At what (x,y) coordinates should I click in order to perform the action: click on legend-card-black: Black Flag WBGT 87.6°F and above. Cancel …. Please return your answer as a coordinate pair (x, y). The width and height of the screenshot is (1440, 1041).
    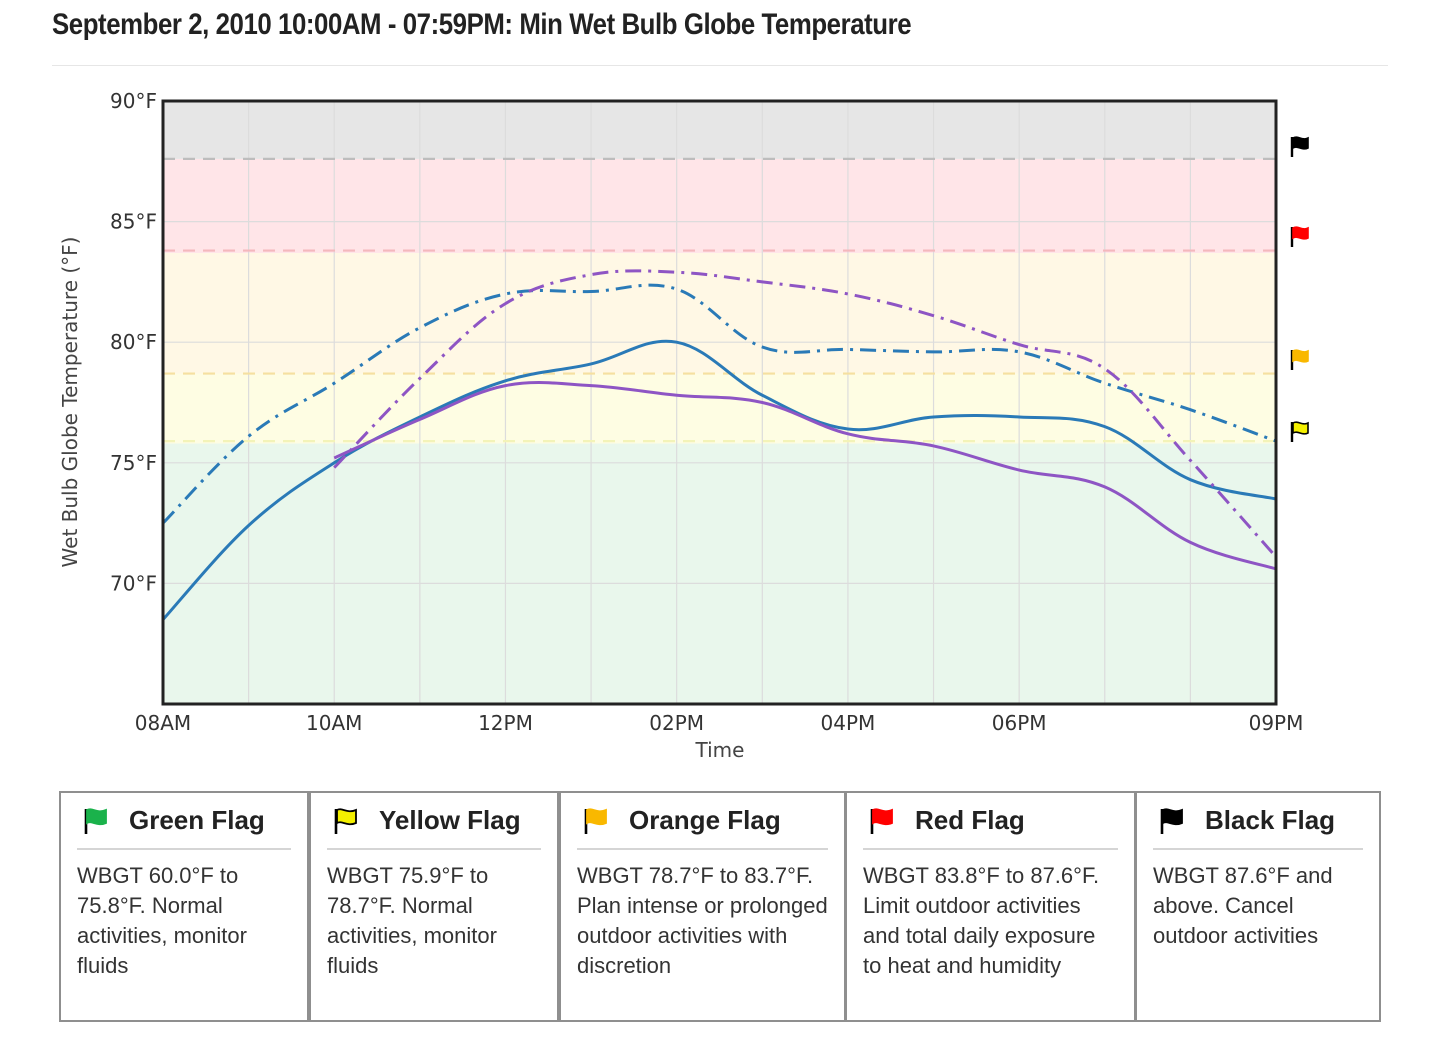
    Looking at the image, I should click on (1258, 906).